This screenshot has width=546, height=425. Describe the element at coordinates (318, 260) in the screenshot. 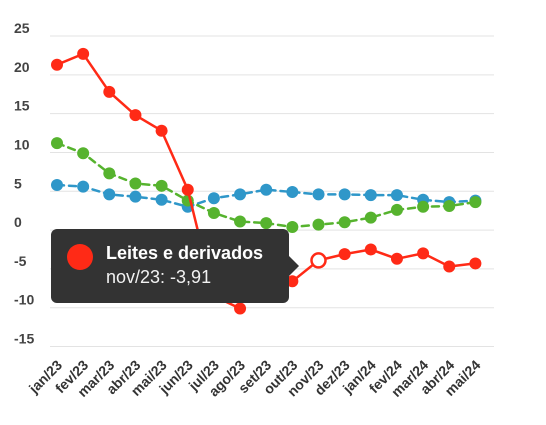

I see `highlighted-point` at that location.